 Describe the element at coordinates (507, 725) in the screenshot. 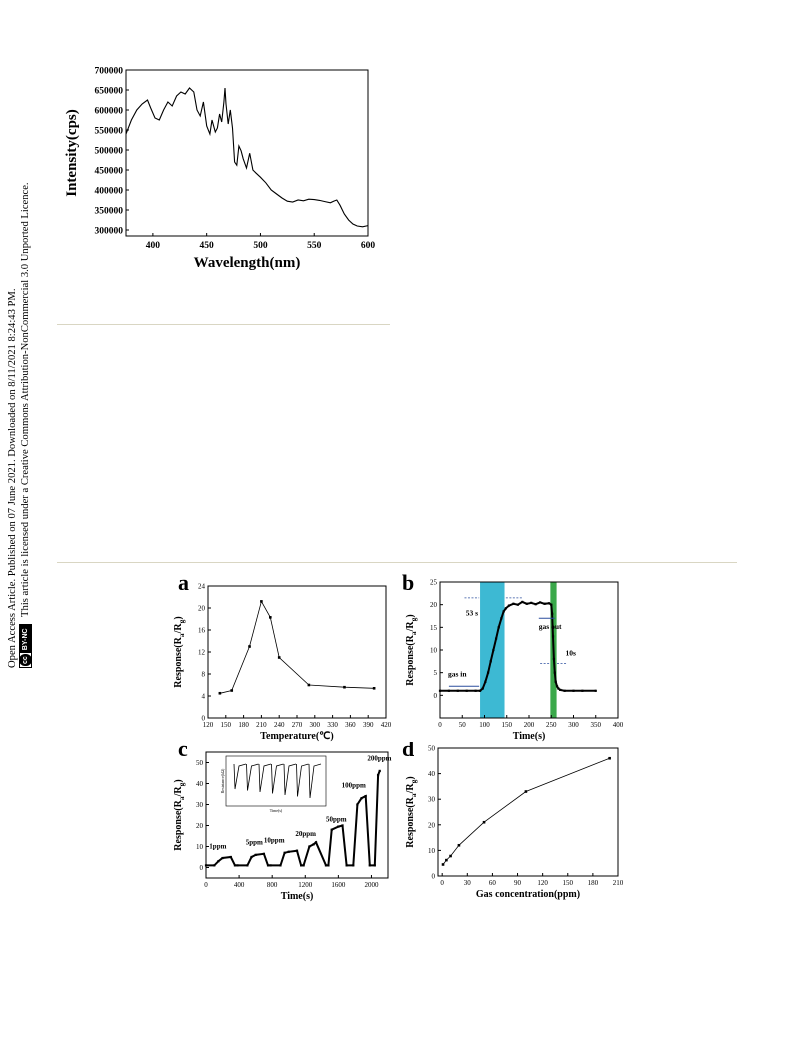

I see `b-x-tick-label: 150` at that location.